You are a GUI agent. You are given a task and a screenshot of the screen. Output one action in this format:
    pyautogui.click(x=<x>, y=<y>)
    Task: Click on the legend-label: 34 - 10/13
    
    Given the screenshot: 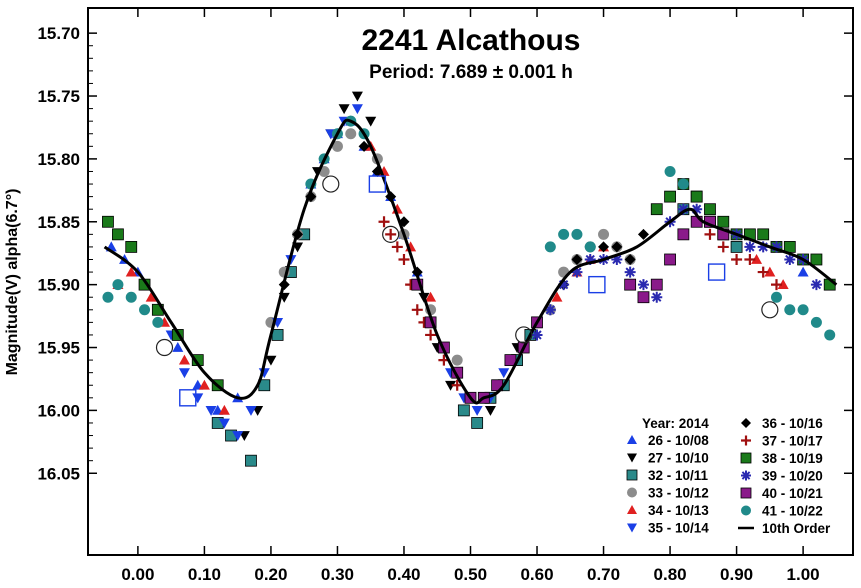 What is the action you would take?
    pyautogui.click(x=678, y=510)
    